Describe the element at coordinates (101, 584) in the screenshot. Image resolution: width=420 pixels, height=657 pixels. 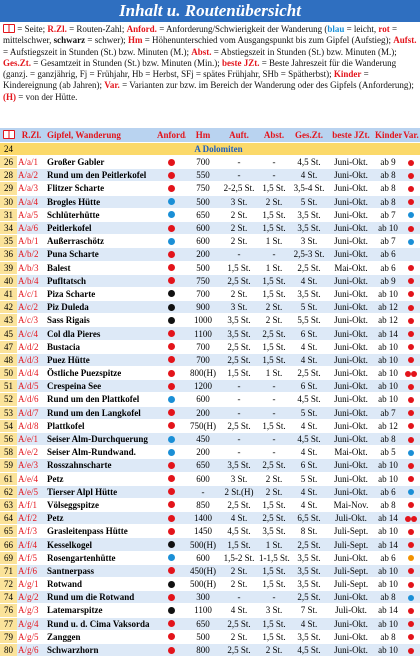
I see `route-name: Rotwand` at that location.